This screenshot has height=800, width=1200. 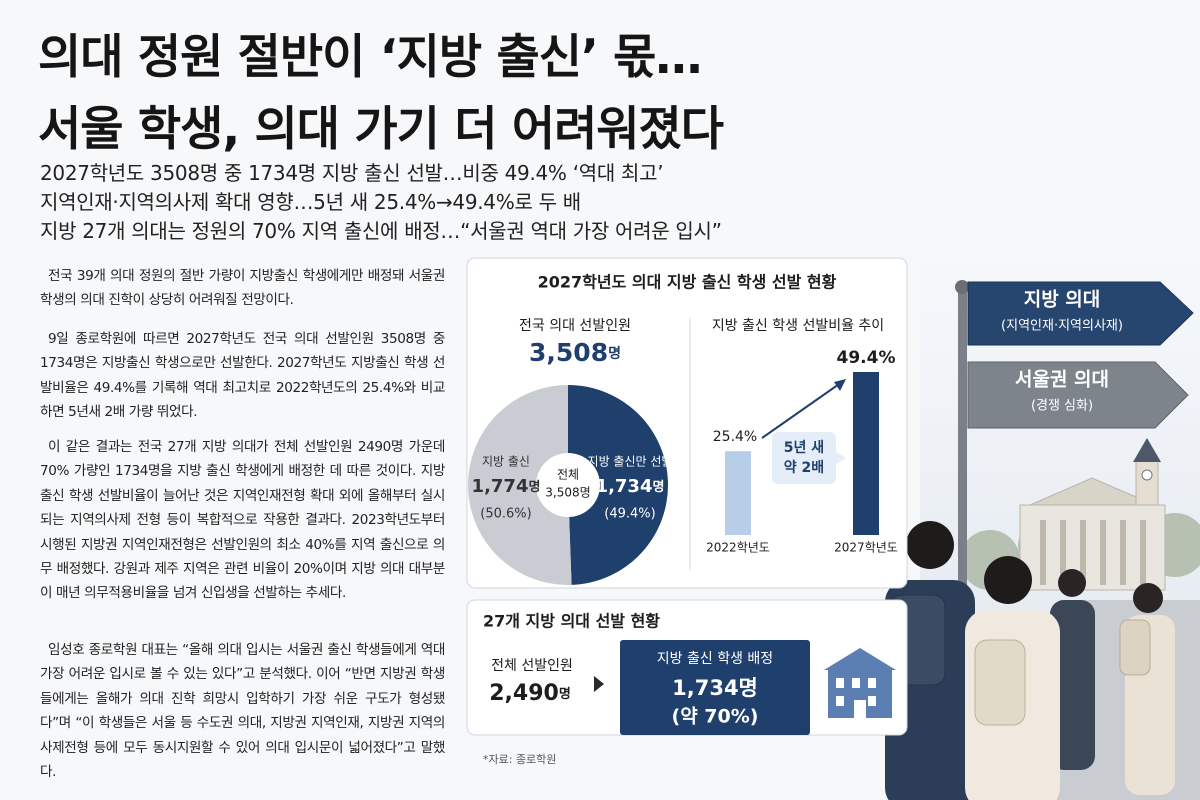 I want to click on summary-total: 2,490명, so click(x=530, y=693).